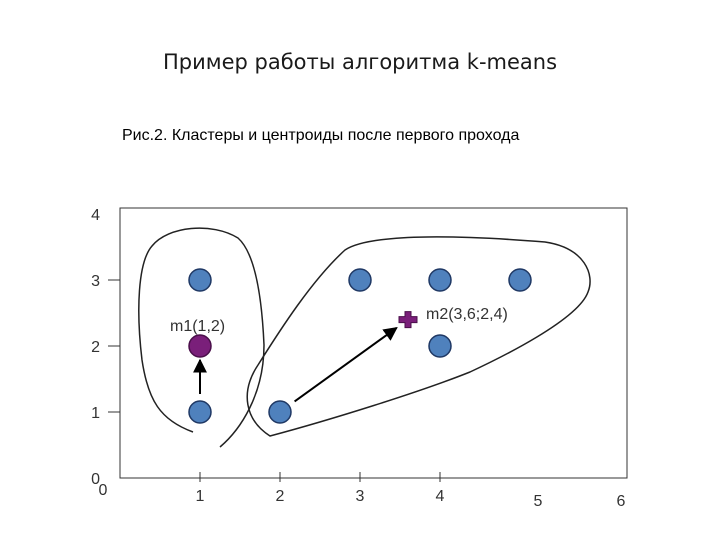 The height and width of the screenshot is (540, 720). I want to click on y-tick-label: 2, so click(95, 347).